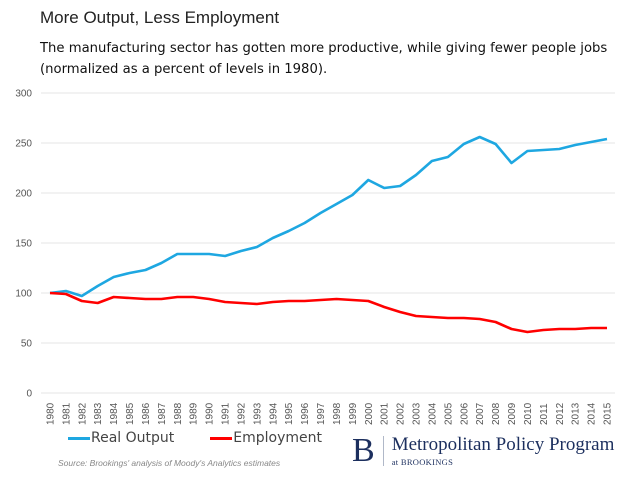 The width and height of the screenshot is (640, 482). I want to click on x-tick-label: 1988, so click(178, 413).